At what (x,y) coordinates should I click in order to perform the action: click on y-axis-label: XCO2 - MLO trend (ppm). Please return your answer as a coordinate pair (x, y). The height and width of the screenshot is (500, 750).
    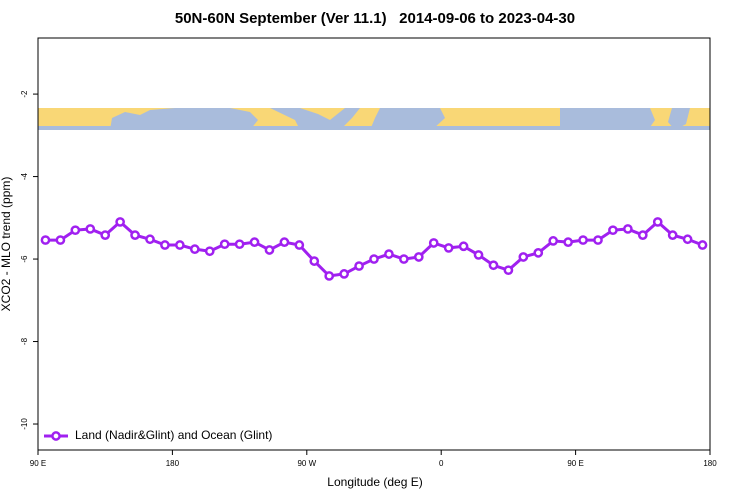
    Looking at the image, I should click on (6, 244).